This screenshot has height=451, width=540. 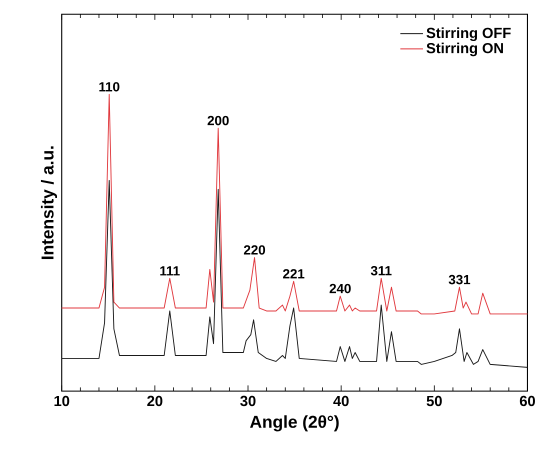 I want to click on legend-label: Stirring ON, so click(x=464, y=49).